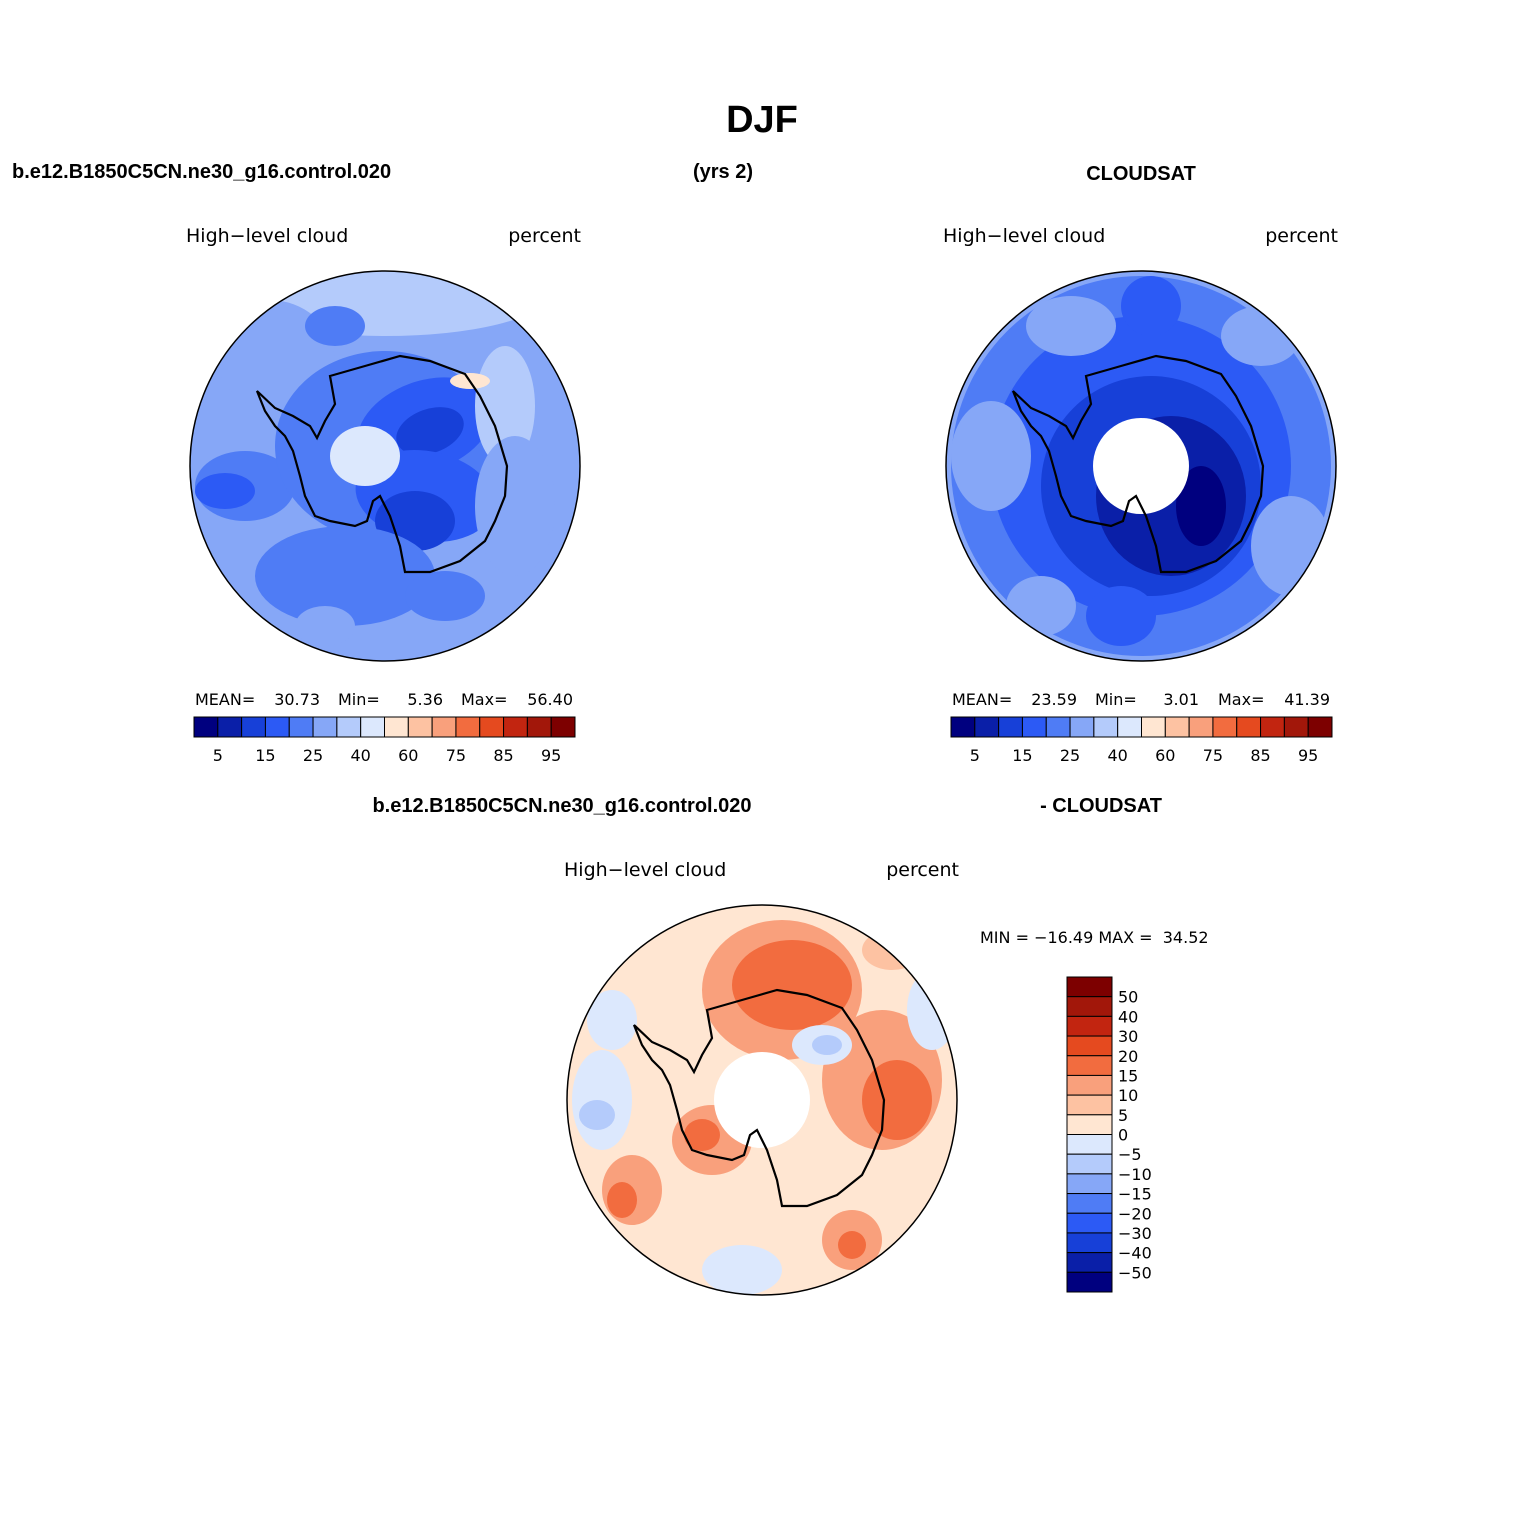  I want to click on panel-model-colorbar-tick-label: 15, so click(265, 755).